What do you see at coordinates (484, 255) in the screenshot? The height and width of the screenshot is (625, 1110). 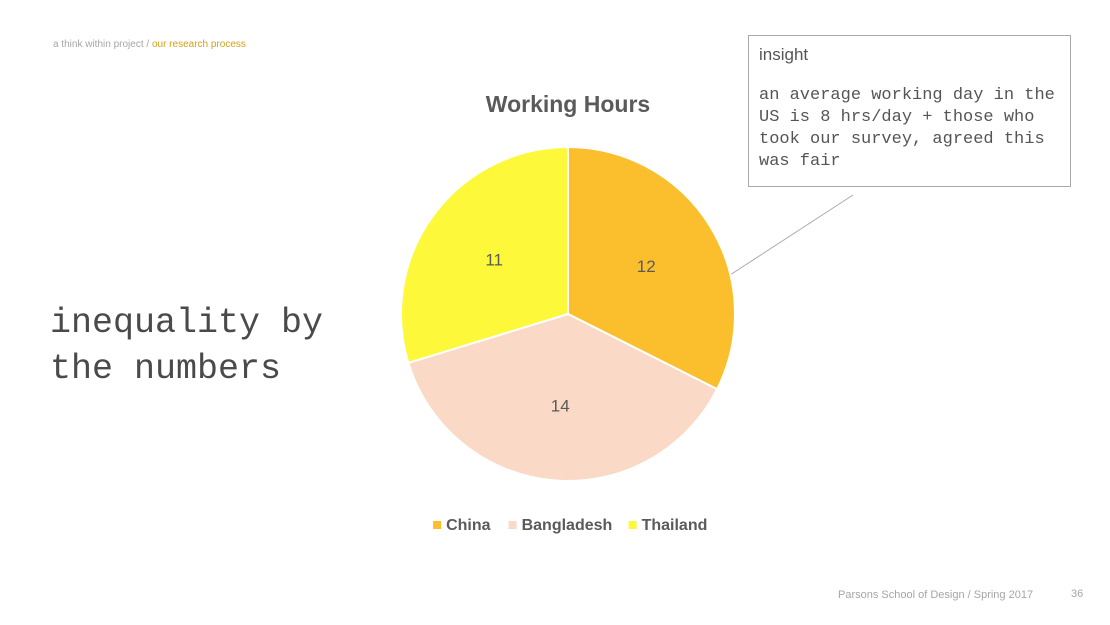 I see `pie-slice-thailand` at bounding box center [484, 255].